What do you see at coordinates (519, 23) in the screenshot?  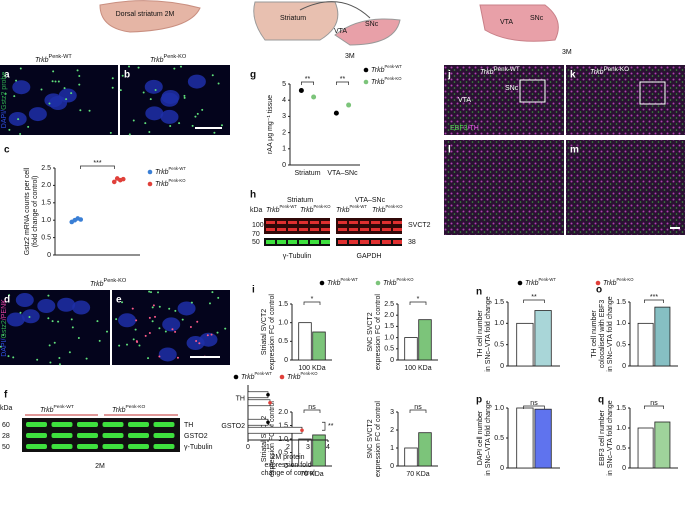 I see `vta-schematic` at bounding box center [519, 23].